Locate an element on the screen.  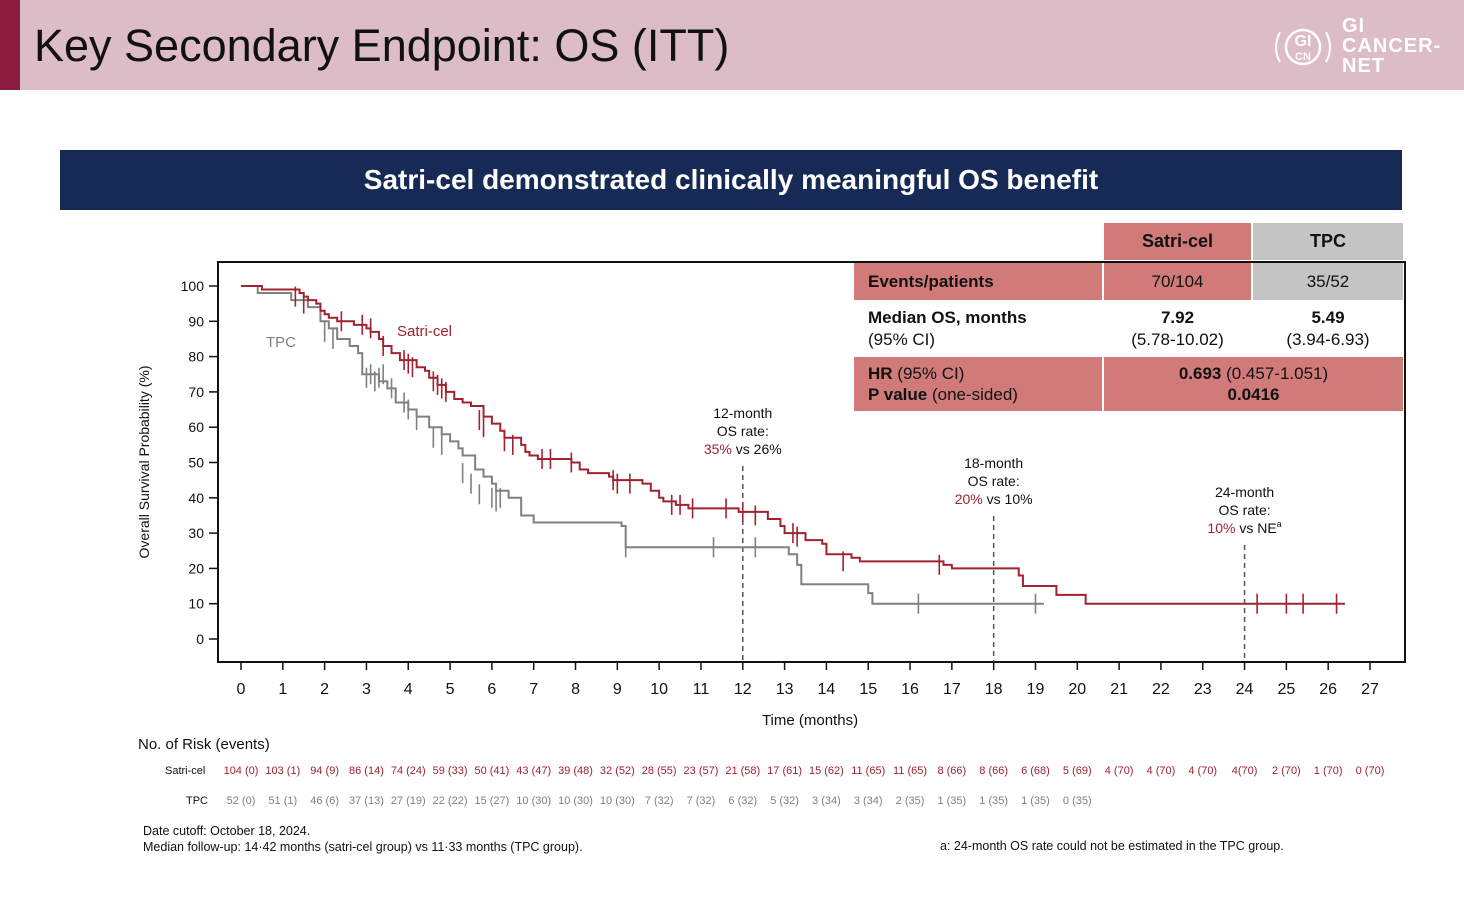
risk-value: 2 (35) is located at coordinates (910, 801).